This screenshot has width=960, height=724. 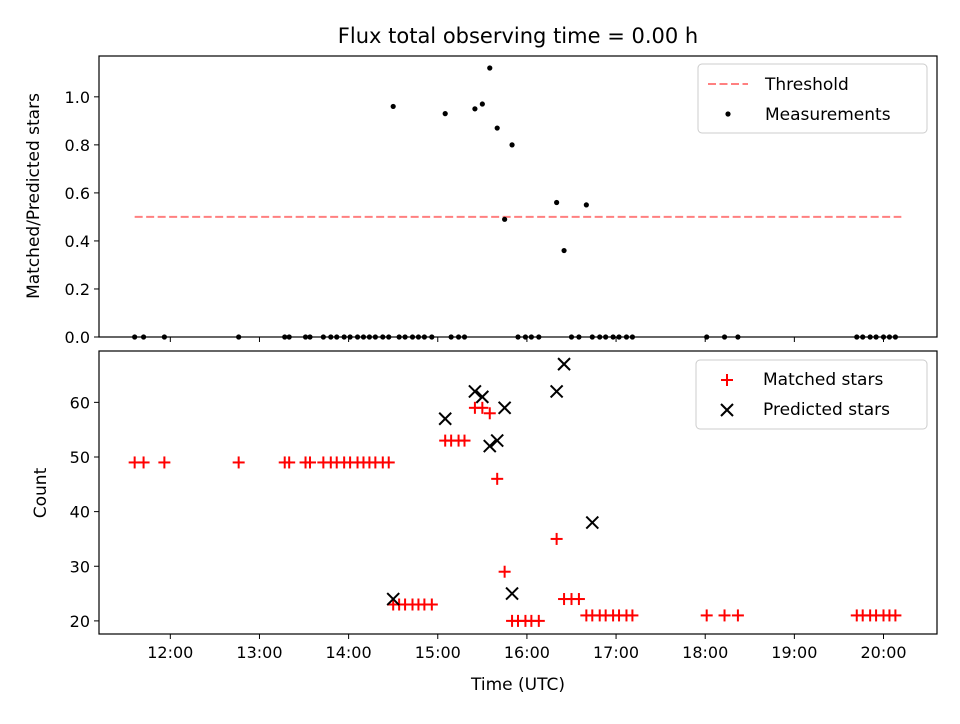 I want to click on legend-predicted-swatch, so click(x=727, y=410).